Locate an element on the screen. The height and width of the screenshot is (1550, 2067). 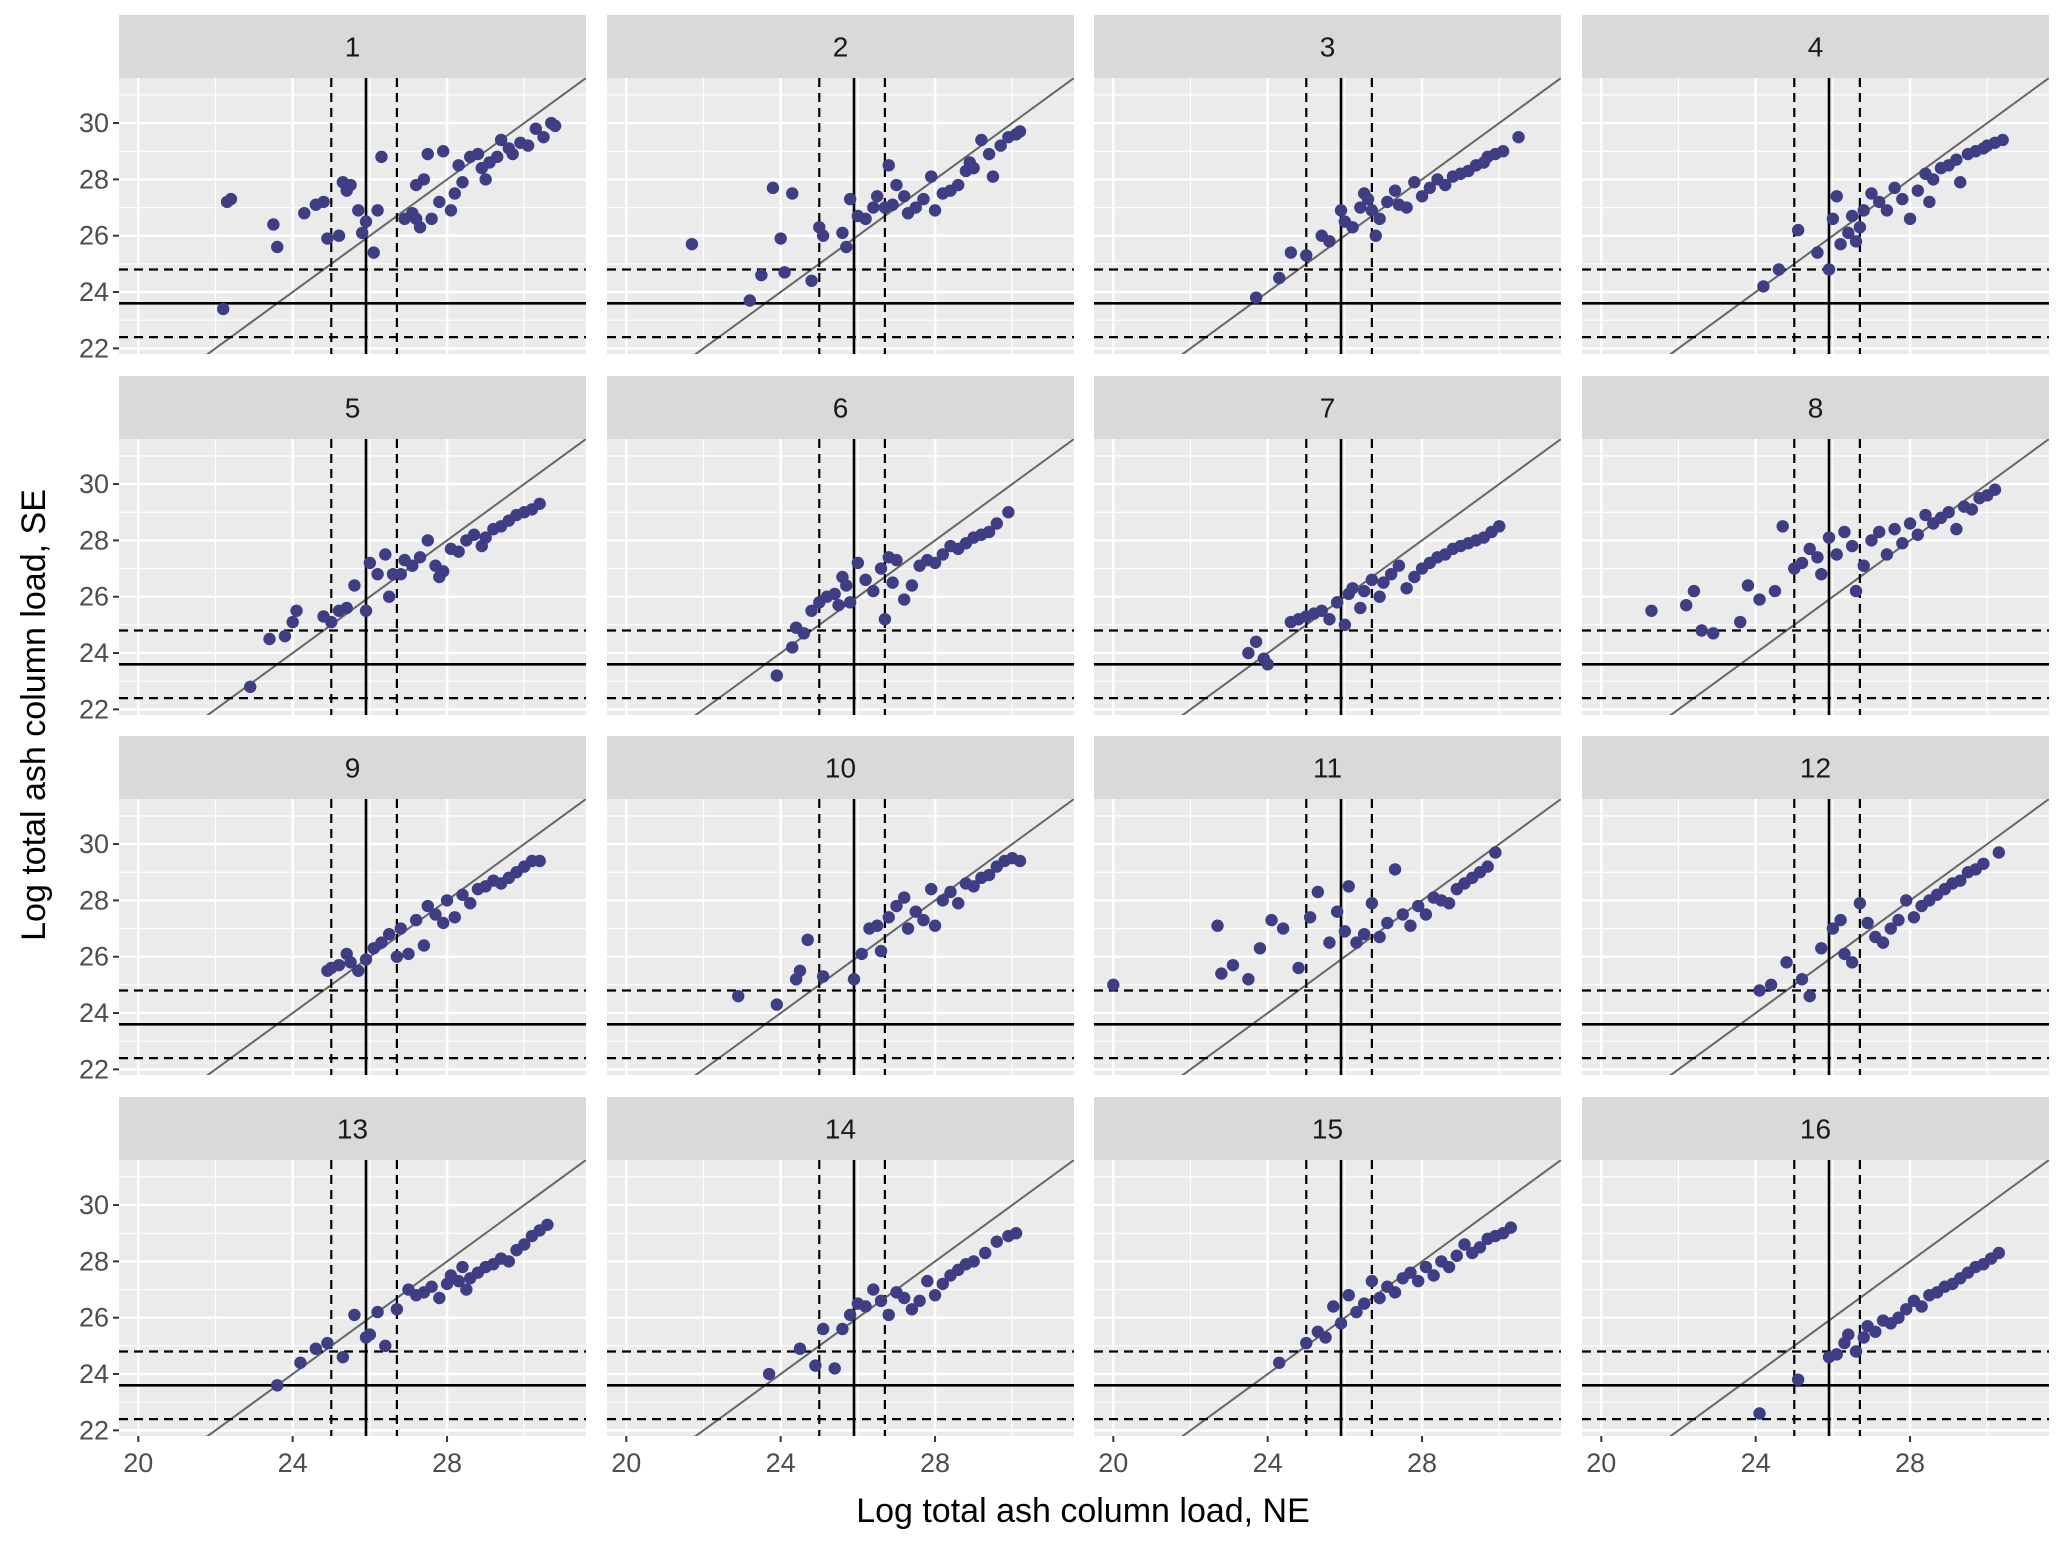
identity-line is located at coordinates (1371, 216).